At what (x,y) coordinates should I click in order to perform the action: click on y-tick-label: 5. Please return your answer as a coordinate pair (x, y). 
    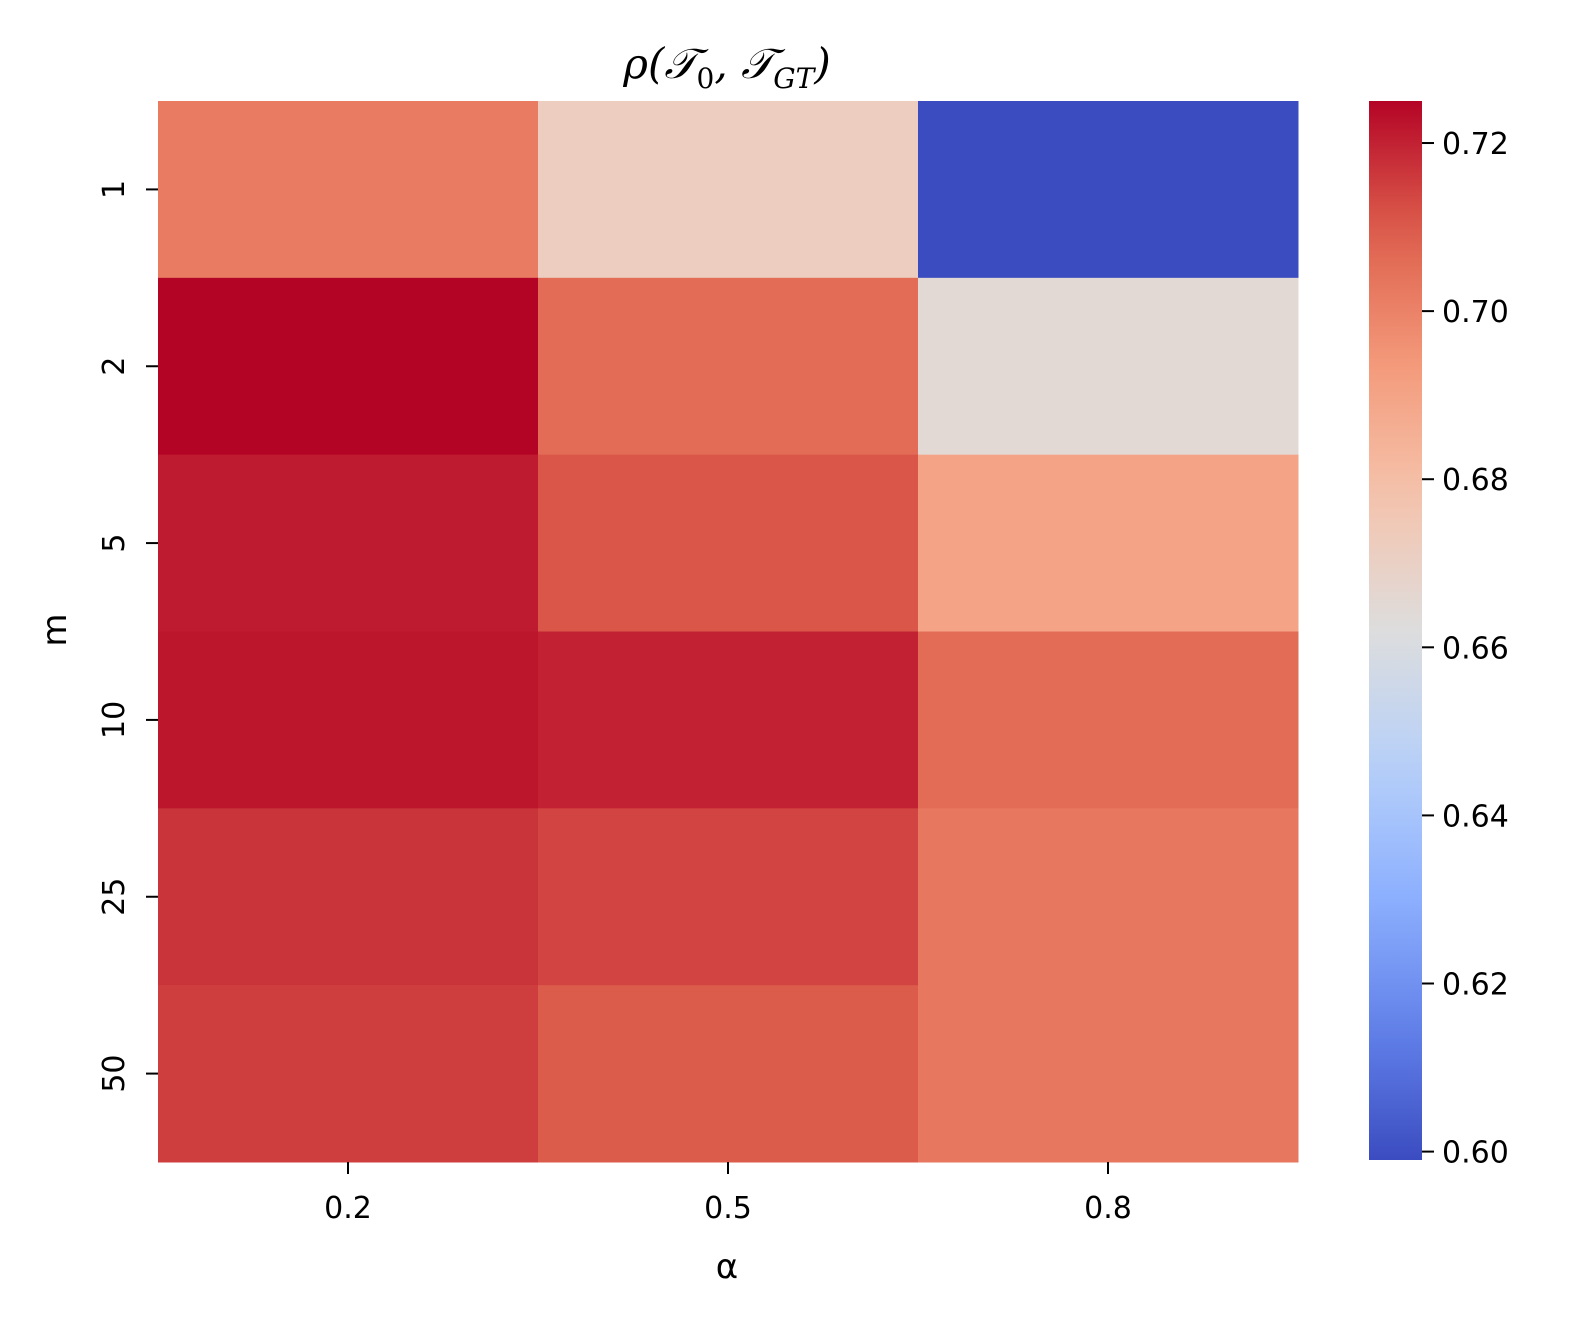
    Looking at the image, I should click on (114, 543).